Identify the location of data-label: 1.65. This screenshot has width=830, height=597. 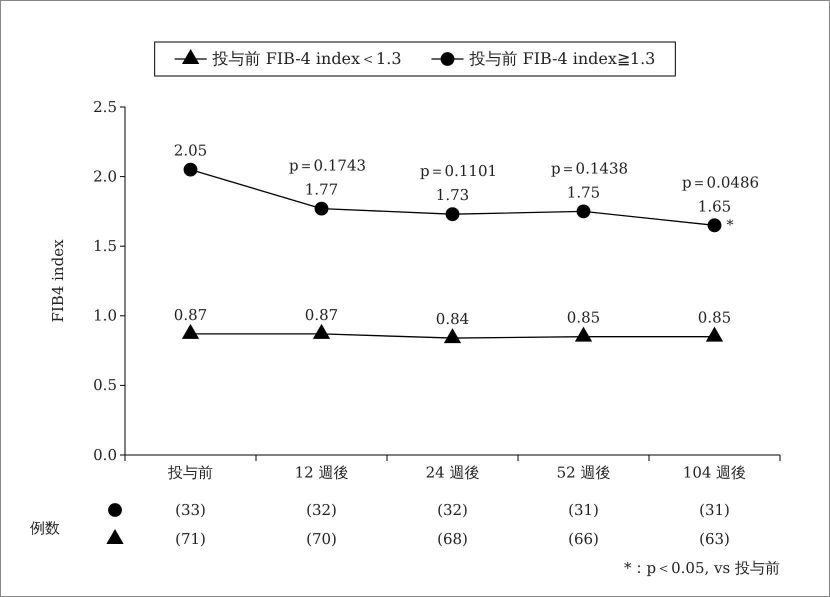
(715, 206).